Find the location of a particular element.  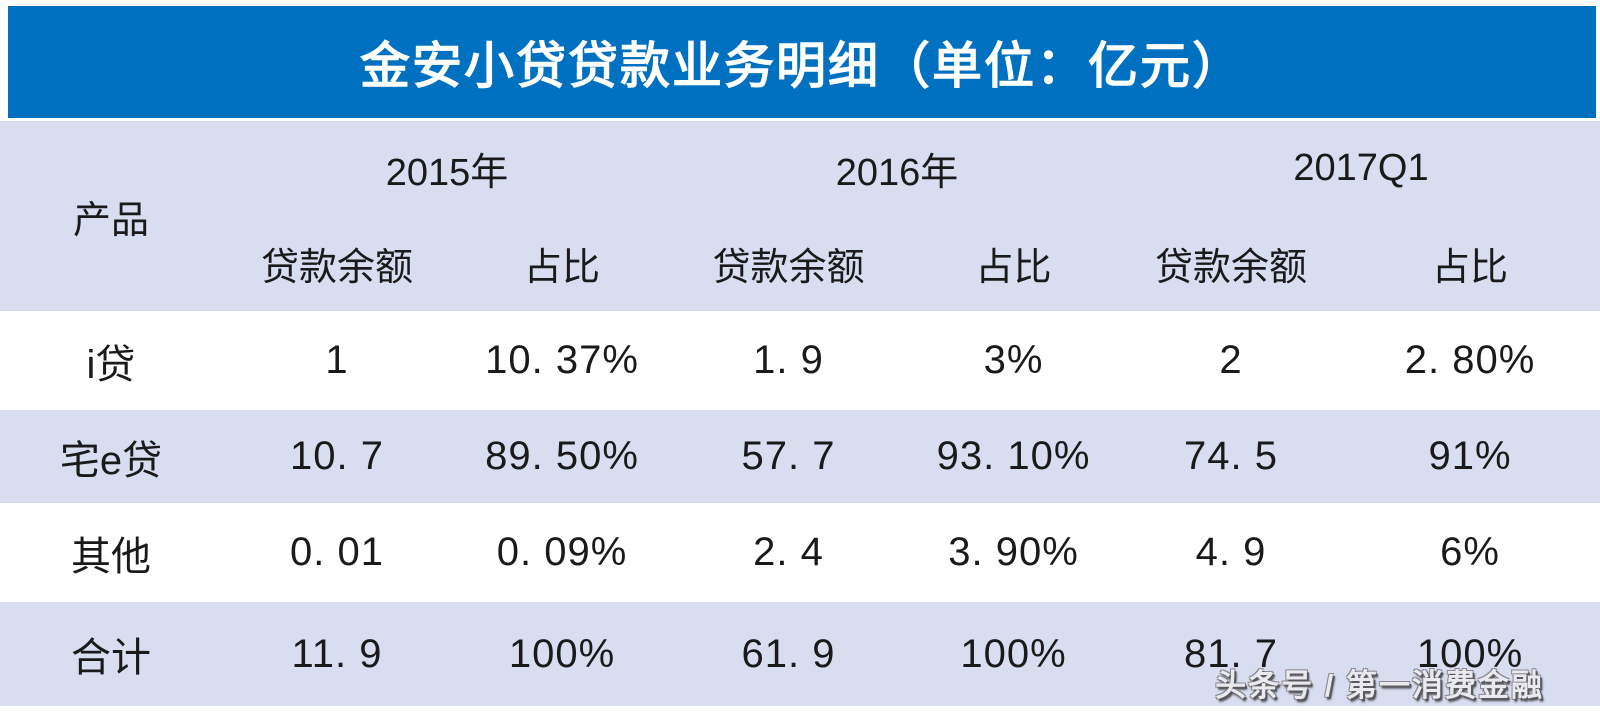

cell-value: 2 is located at coordinates (1231, 360).